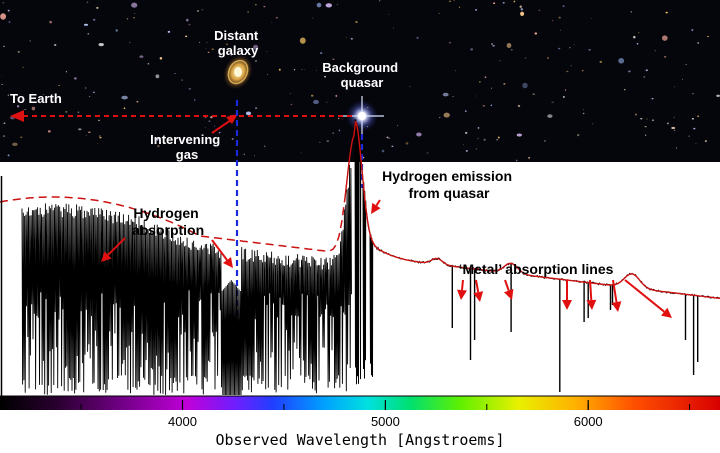 This screenshot has width=720, height=453. Describe the element at coordinates (238, 43) in the screenshot. I see `distant-galaxy-label: Distant galaxy` at that location.